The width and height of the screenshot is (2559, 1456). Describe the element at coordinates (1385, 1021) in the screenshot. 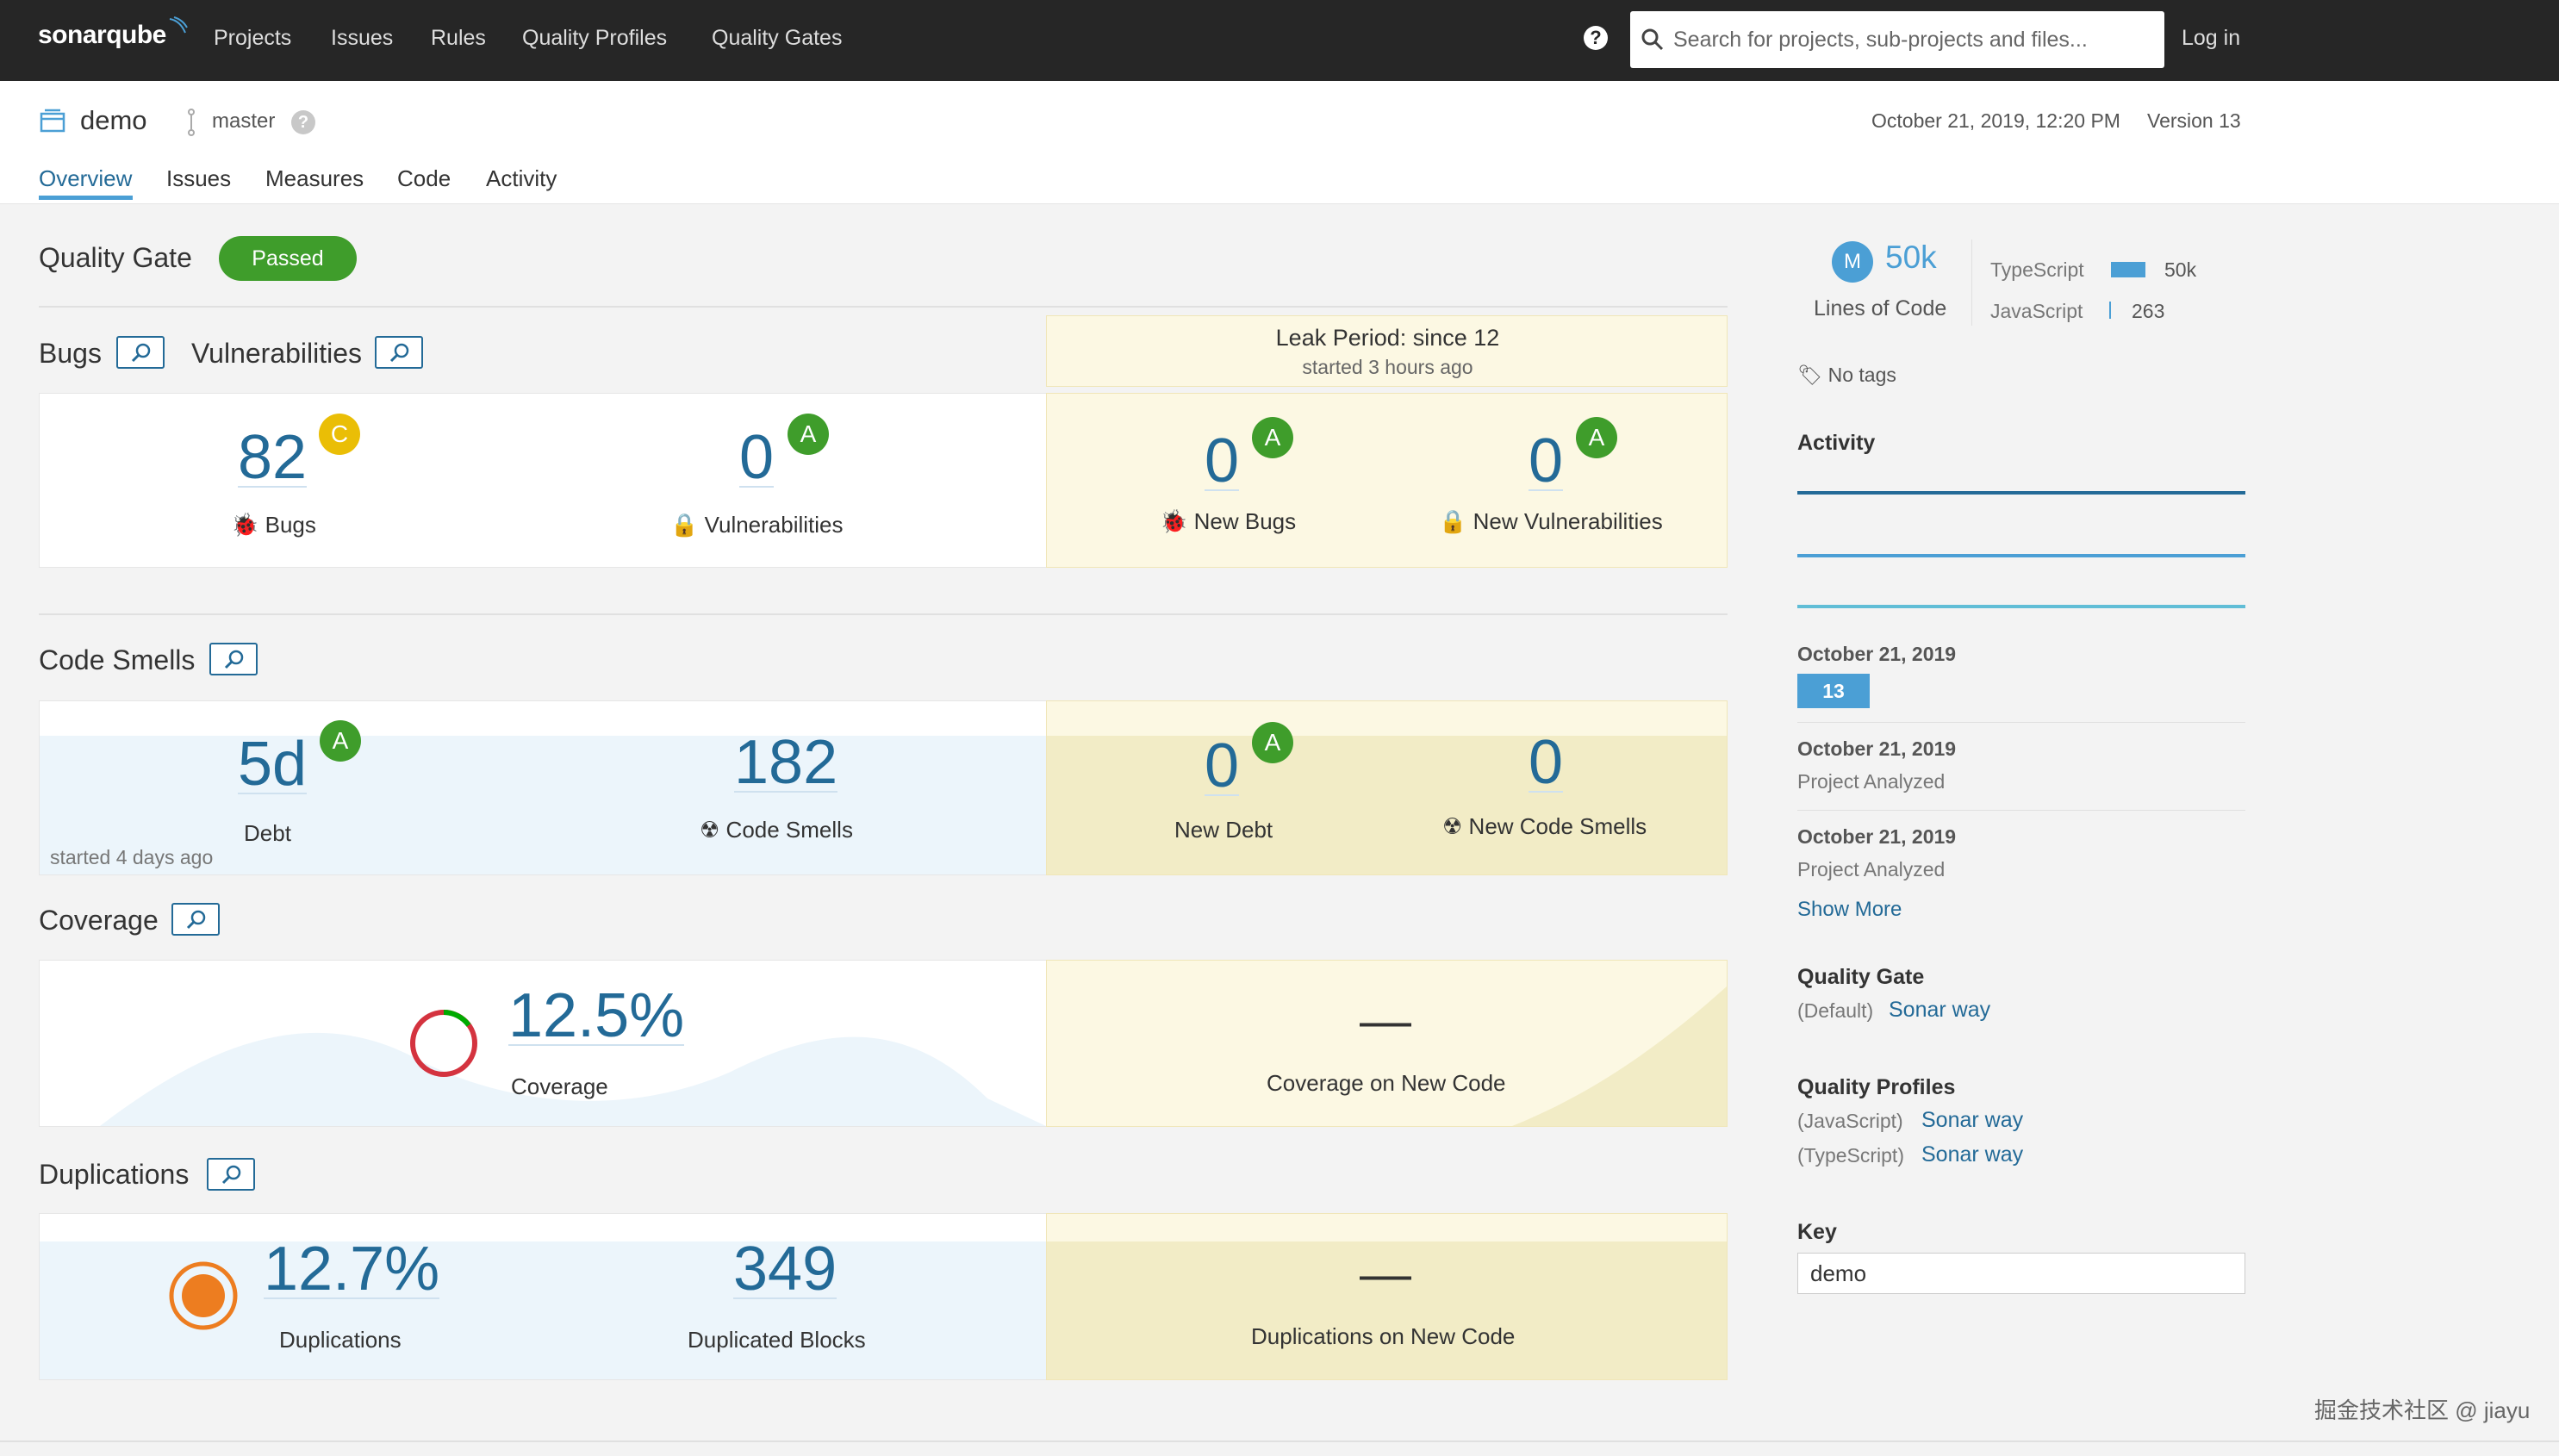

I see `new-coverage-value: —` at that location.